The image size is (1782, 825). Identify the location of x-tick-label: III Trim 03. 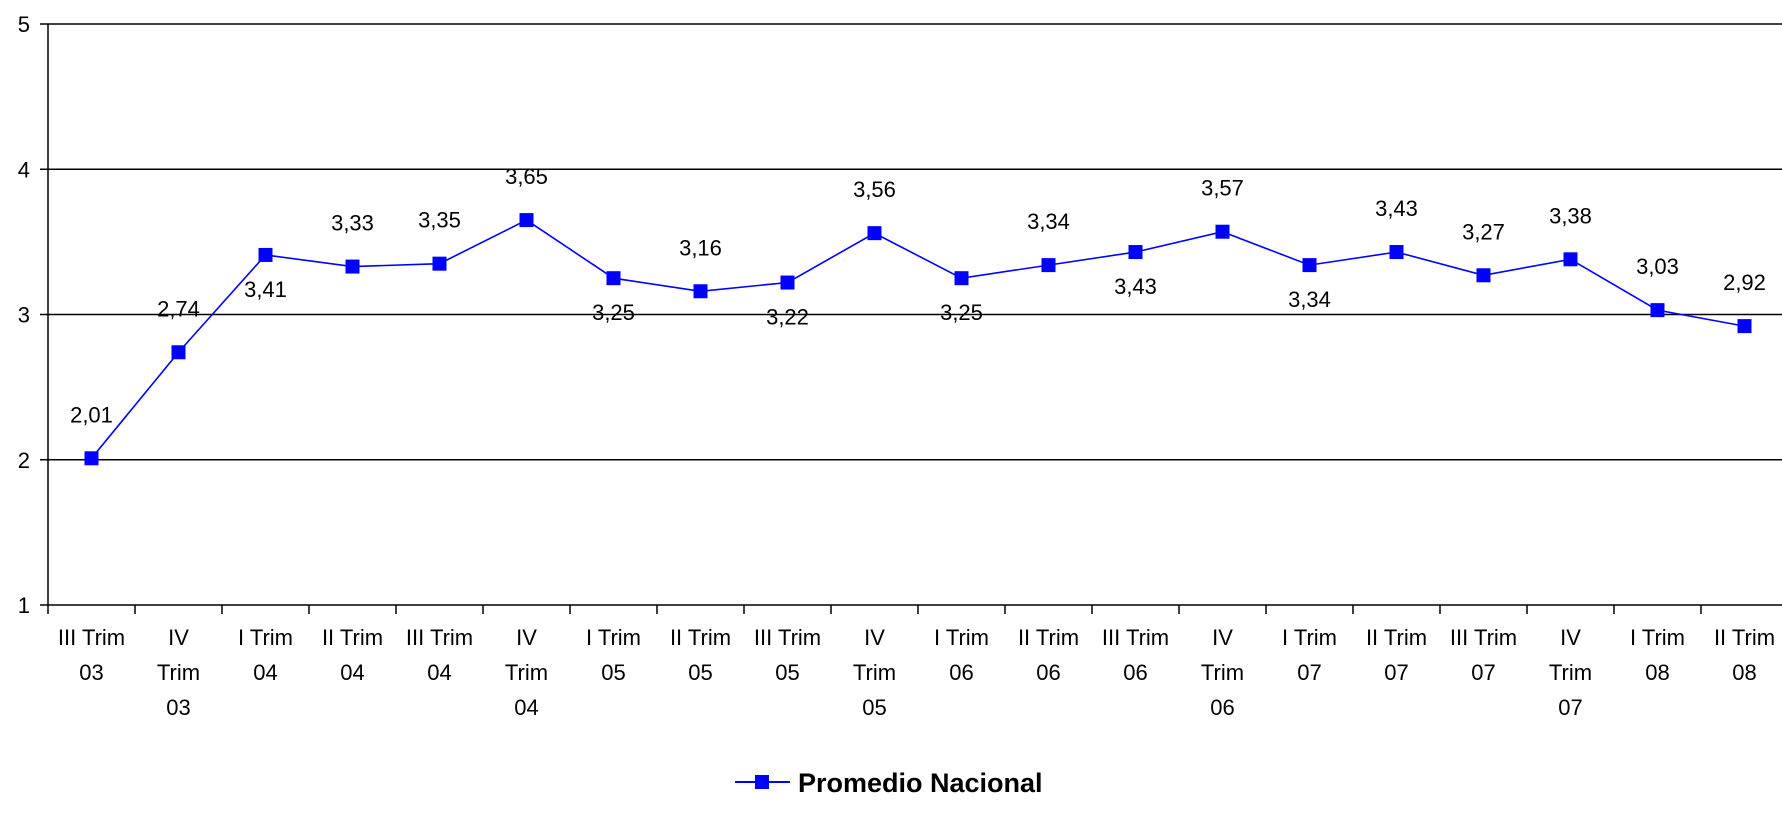
(91, 655).